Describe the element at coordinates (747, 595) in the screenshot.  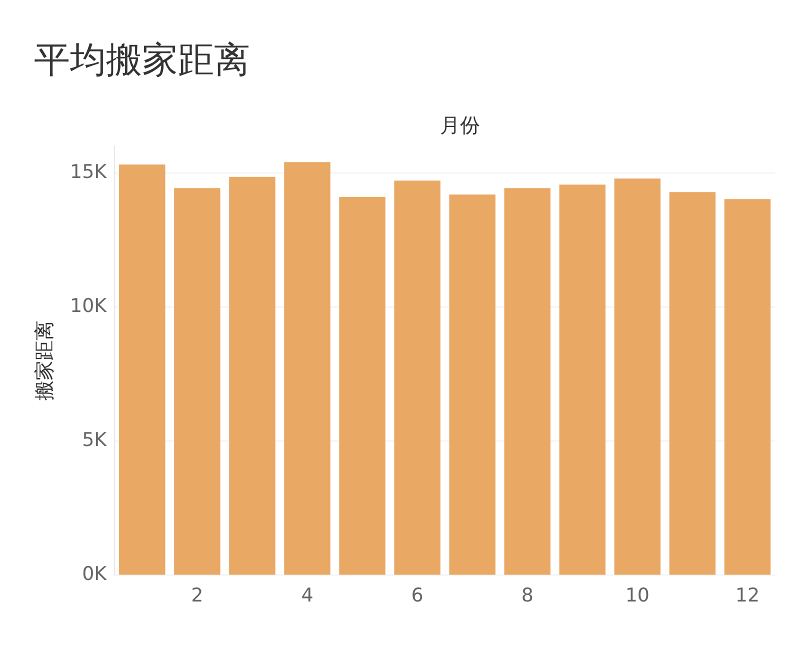
I see `x-tick-label: 12` at that location.